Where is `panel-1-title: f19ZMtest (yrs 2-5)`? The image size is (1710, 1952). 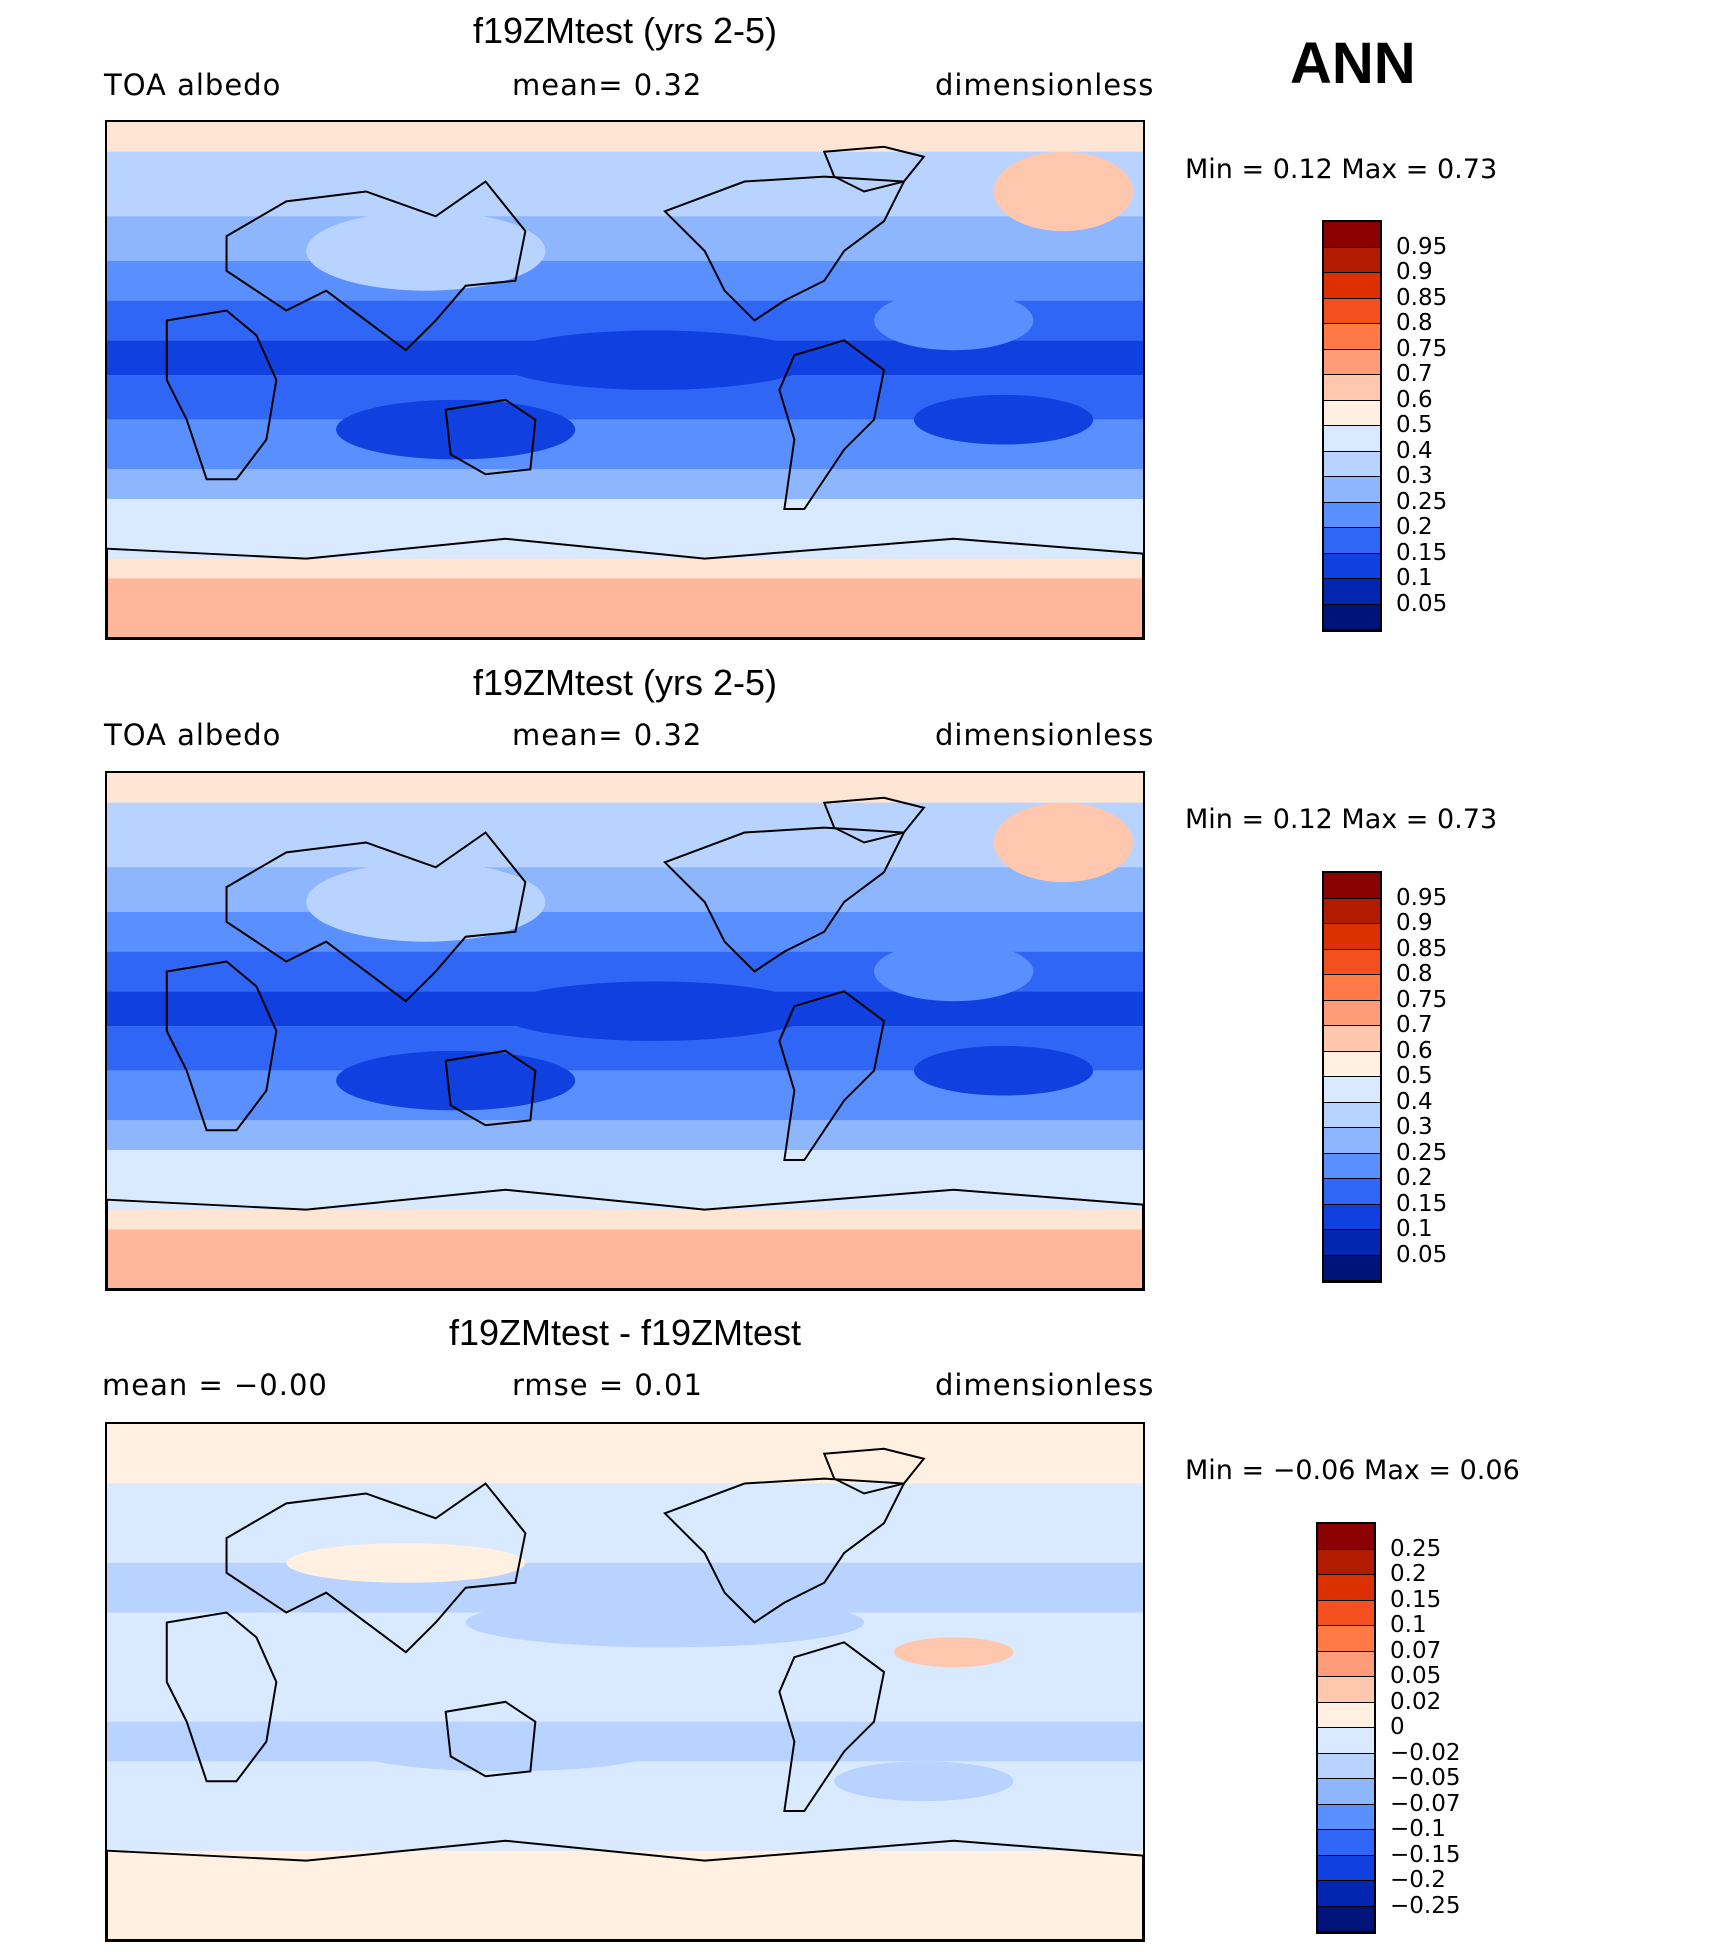
panel-1-title: f19ZMtest (yrs 2-5) is located at coordinates (625, 30).